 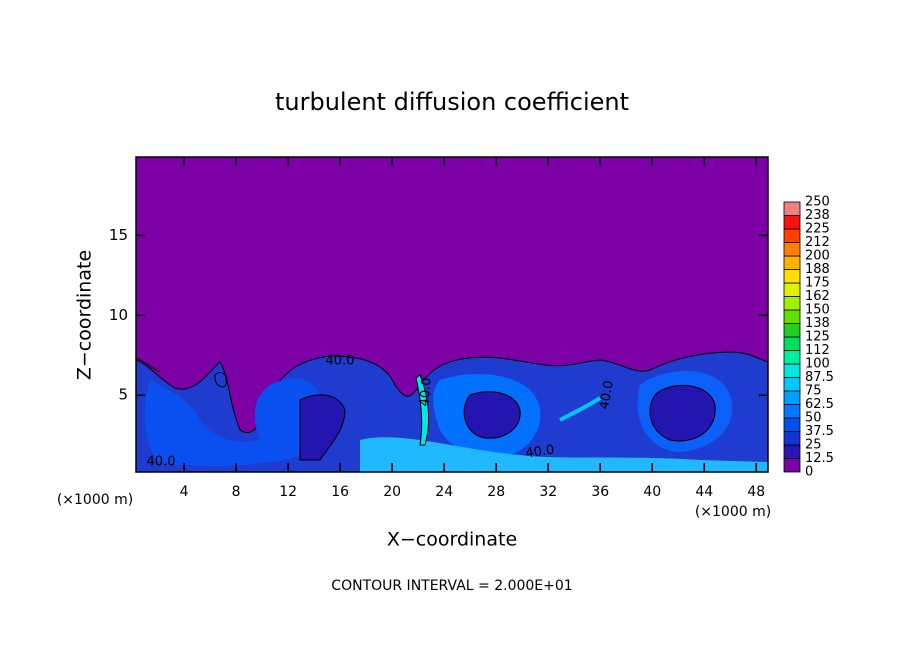 I want to click on x-tick-label: 8, so click(x=236, y=492).